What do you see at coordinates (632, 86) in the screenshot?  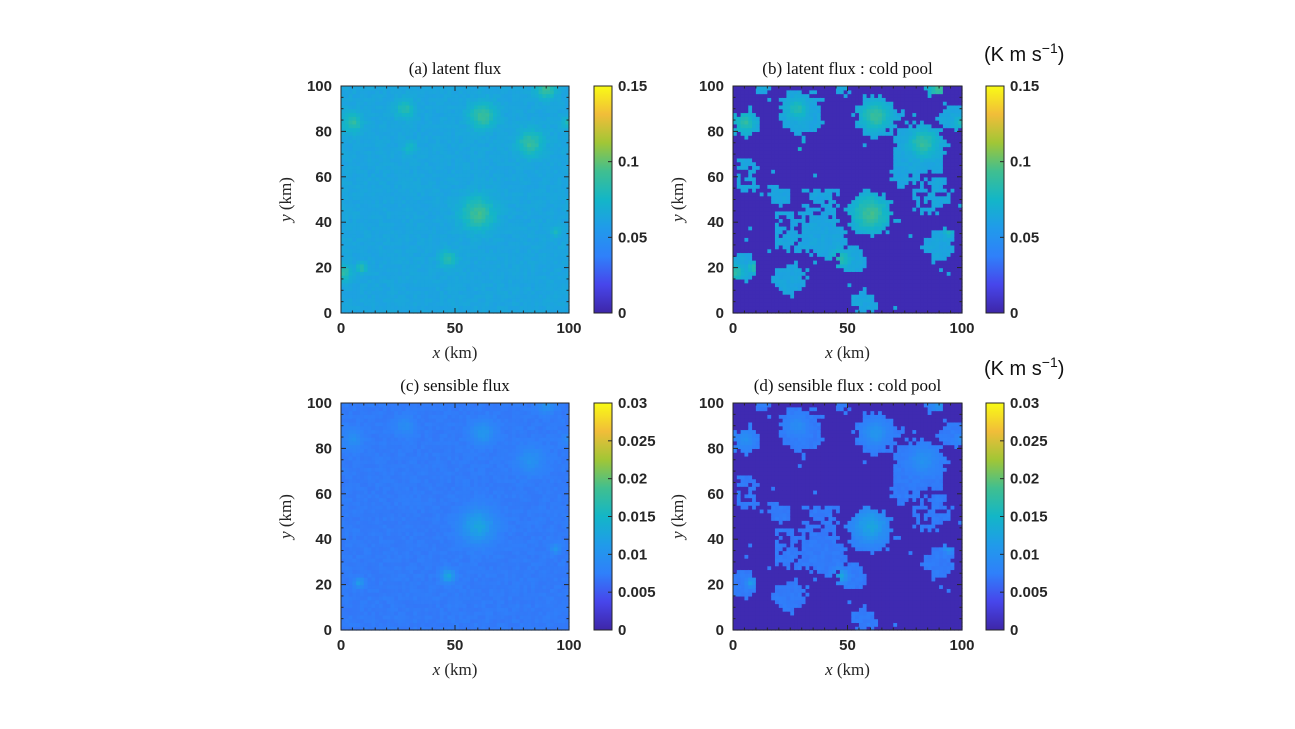 I see `colorbar-tick-label: 0.15` at bounding box center [632, 86].